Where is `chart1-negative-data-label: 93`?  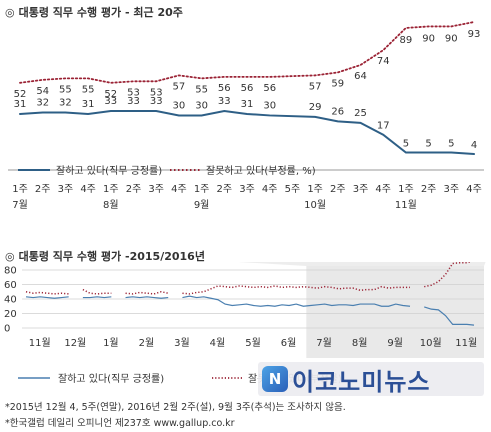
chart1-negative-data-label: 93 is located at coordinates (474, 34).